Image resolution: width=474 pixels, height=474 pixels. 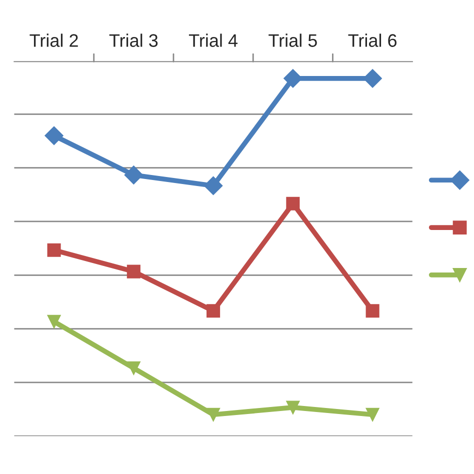 What do you see at coordinates (372, 40) in the screenshot?
I see `x-tick-label: Trial 6` at bounding box center [372, 40].